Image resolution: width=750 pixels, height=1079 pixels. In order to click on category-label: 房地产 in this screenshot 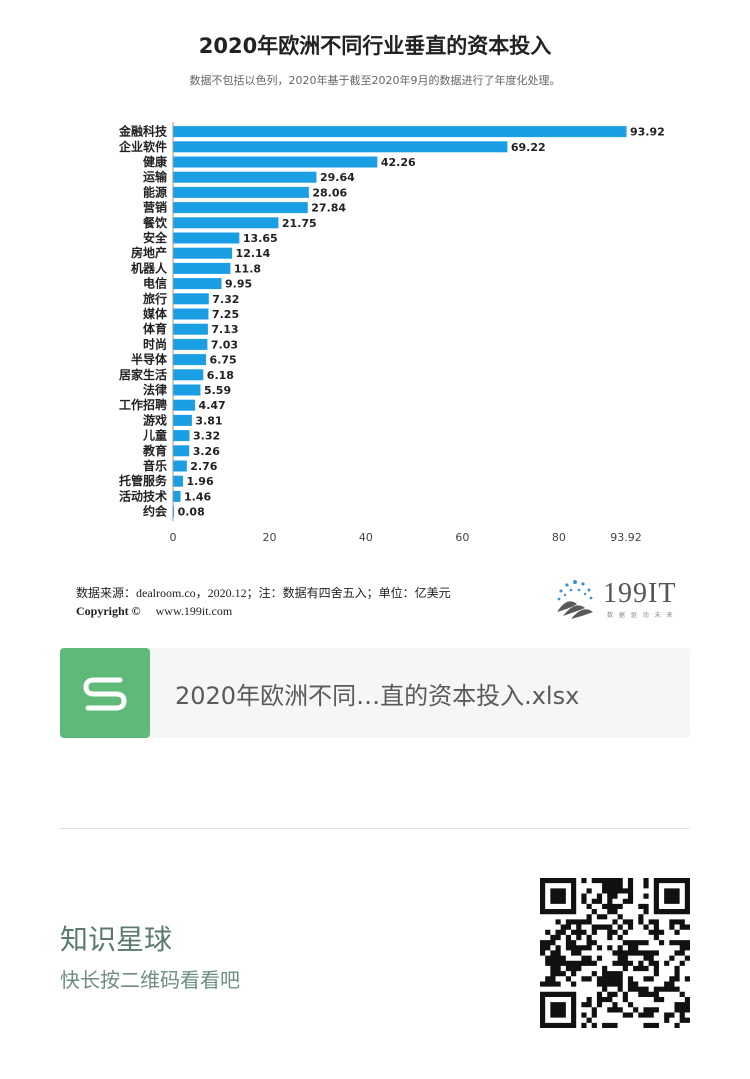, I will do `click(149, 252)`.